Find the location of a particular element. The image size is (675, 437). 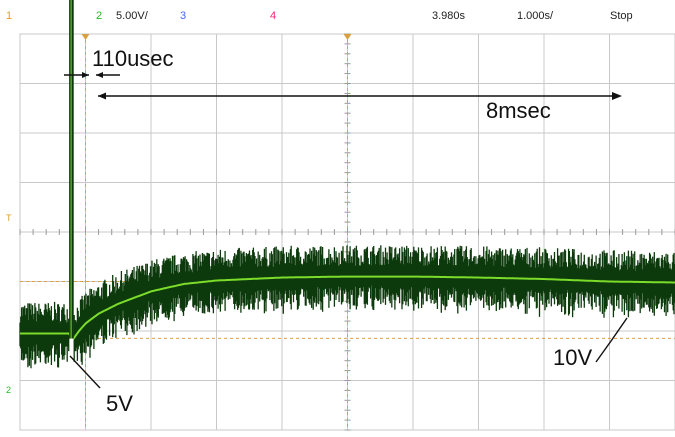

5v-leader-line is located at coordinates (85, 372).